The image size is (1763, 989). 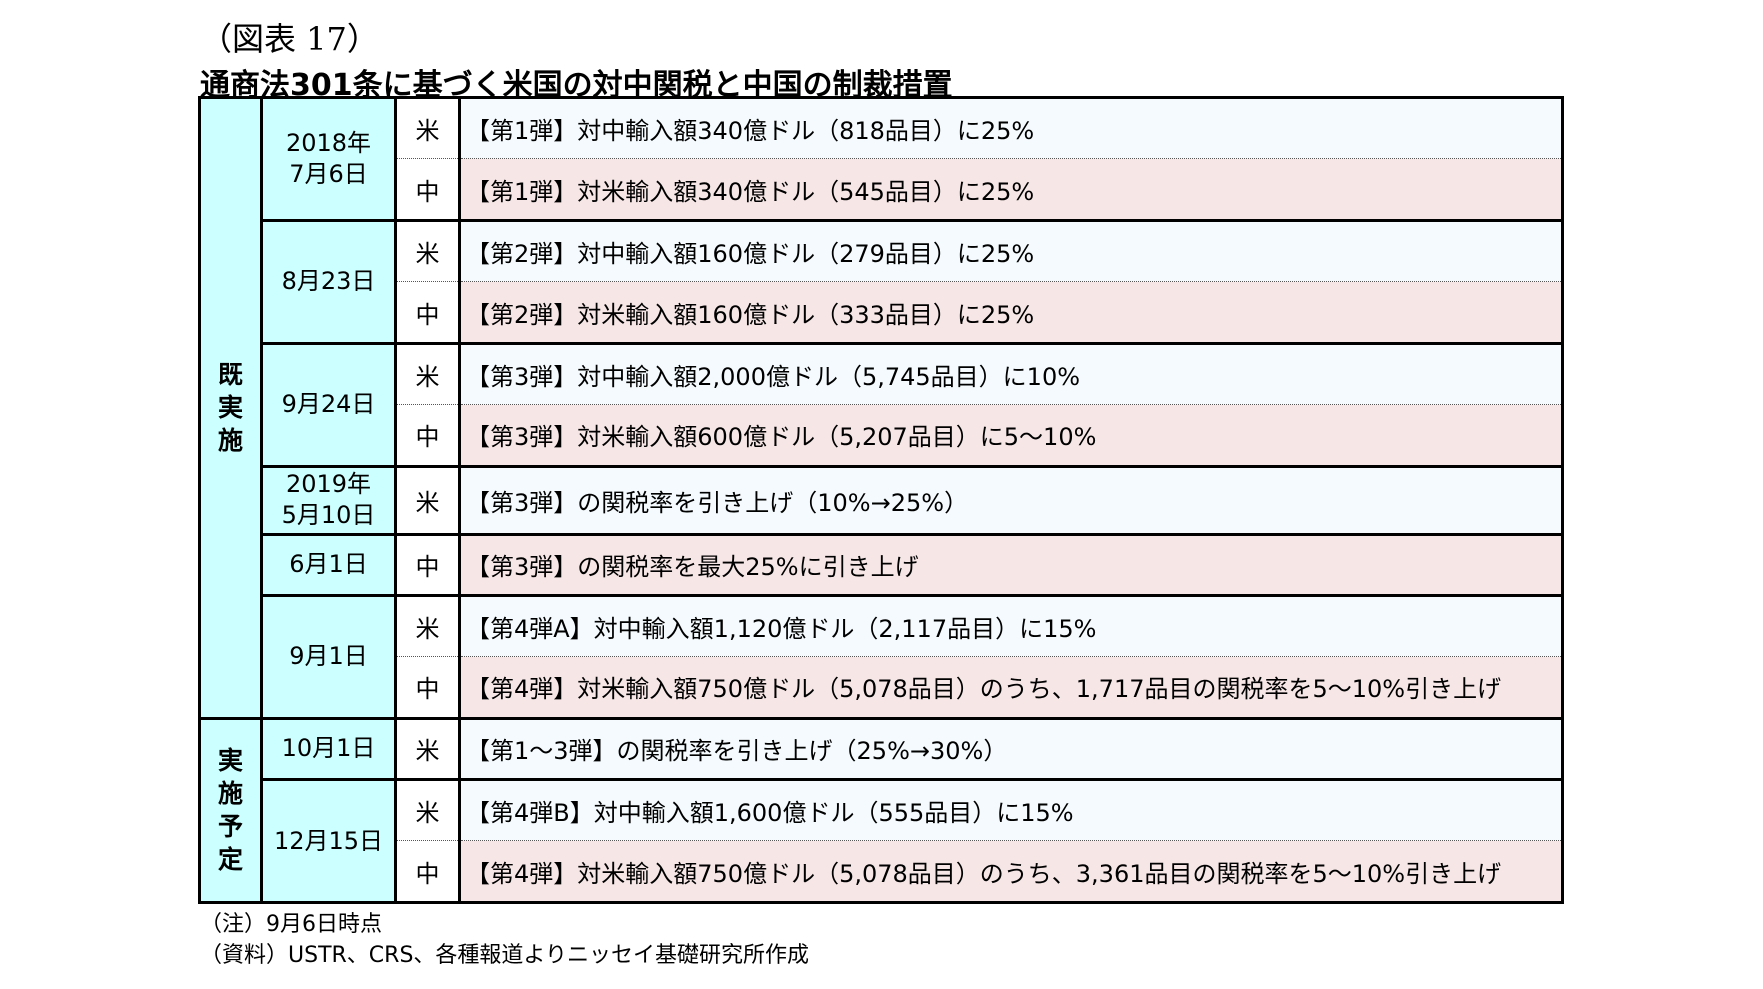 What do you see at coordinates (328, 656) in the screenshot?
I see `date-cell: 9月1日` at bounding box center [328, 656].